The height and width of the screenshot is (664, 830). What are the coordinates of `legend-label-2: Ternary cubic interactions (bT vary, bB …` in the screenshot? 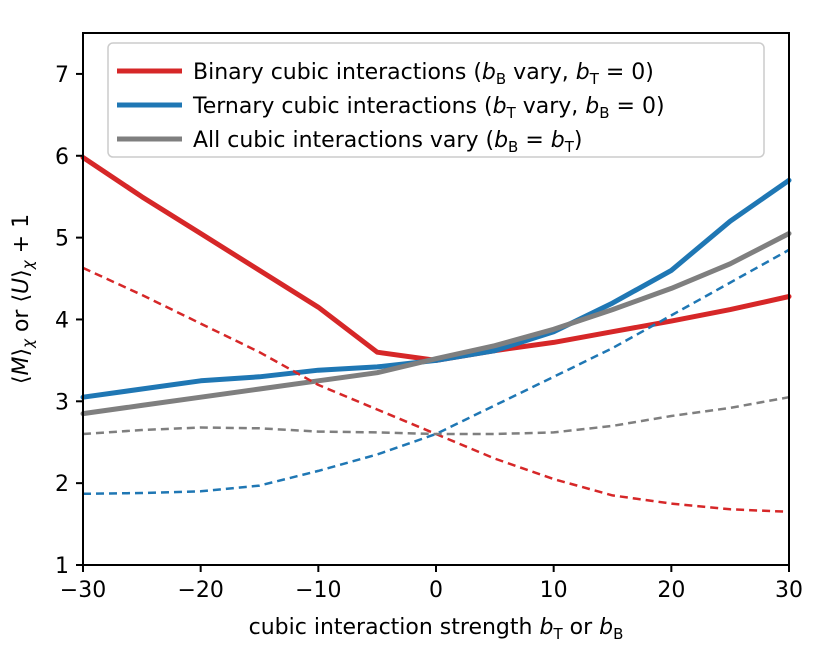 It's located at (428, 108).